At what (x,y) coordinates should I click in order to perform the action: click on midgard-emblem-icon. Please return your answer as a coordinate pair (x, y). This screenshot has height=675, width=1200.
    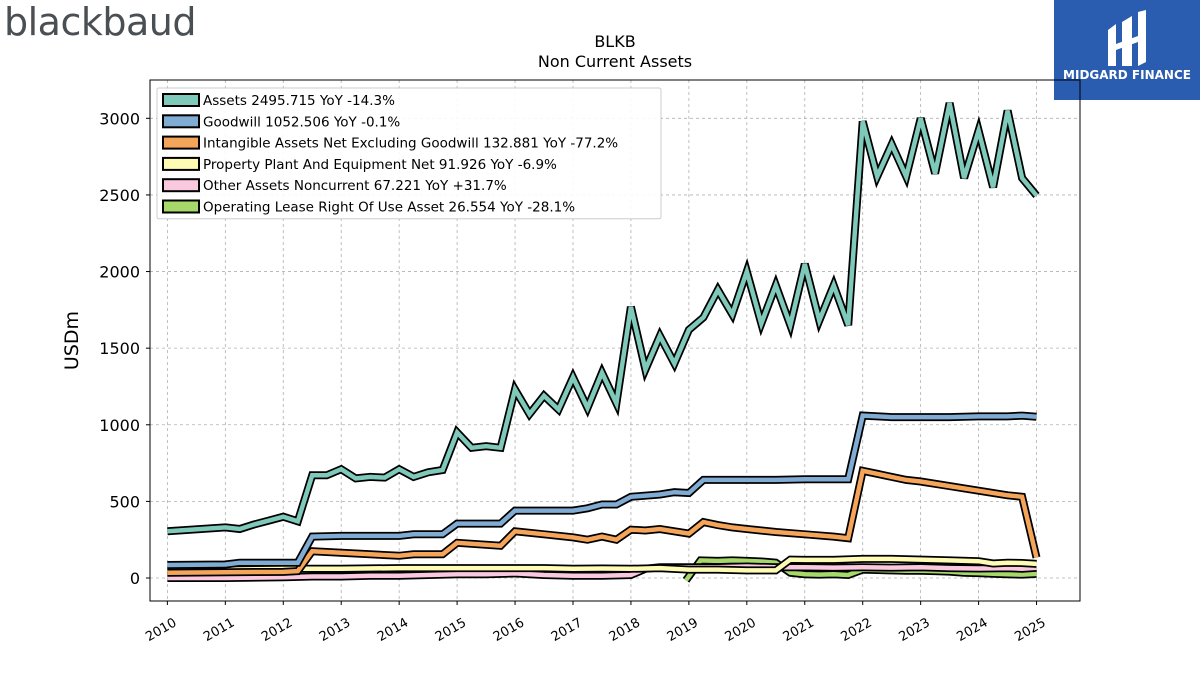
    Looking at the image, I should click on (1127, 38).